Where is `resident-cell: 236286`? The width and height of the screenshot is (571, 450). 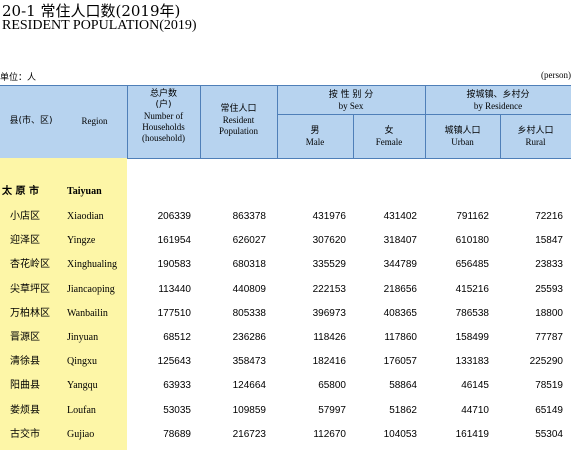
resident-cell: 236286 is located at coordinates (249, 337).